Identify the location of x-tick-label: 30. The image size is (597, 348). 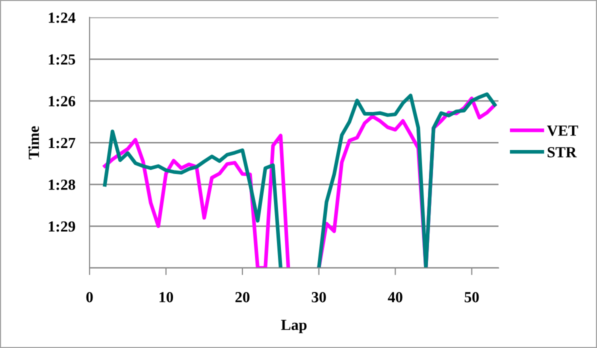
(319, 297).